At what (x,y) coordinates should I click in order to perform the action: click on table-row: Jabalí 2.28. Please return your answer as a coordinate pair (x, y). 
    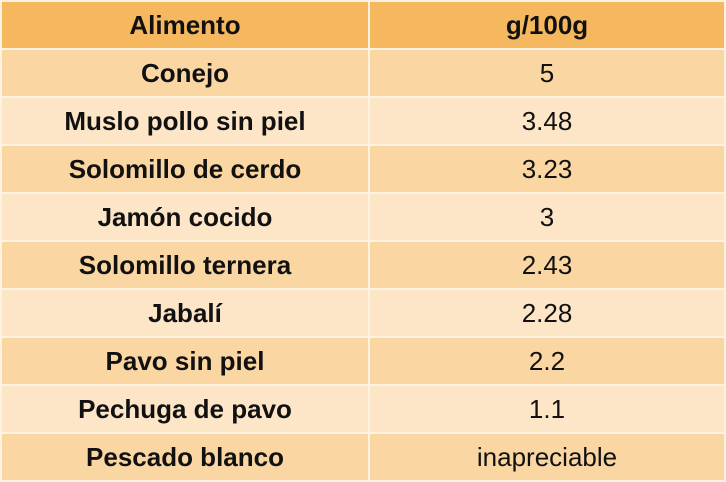
    Looking at the image, I should click on (363, 313).